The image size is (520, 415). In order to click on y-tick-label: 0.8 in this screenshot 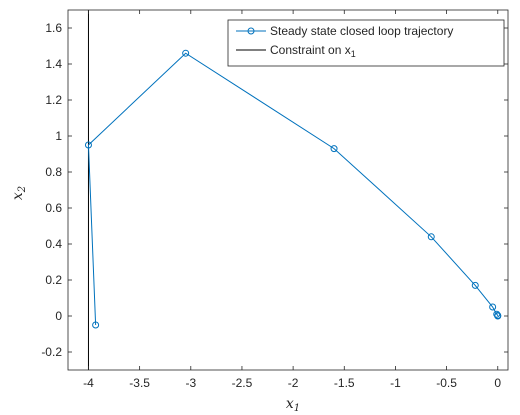, I will do `click(53, 172)`.